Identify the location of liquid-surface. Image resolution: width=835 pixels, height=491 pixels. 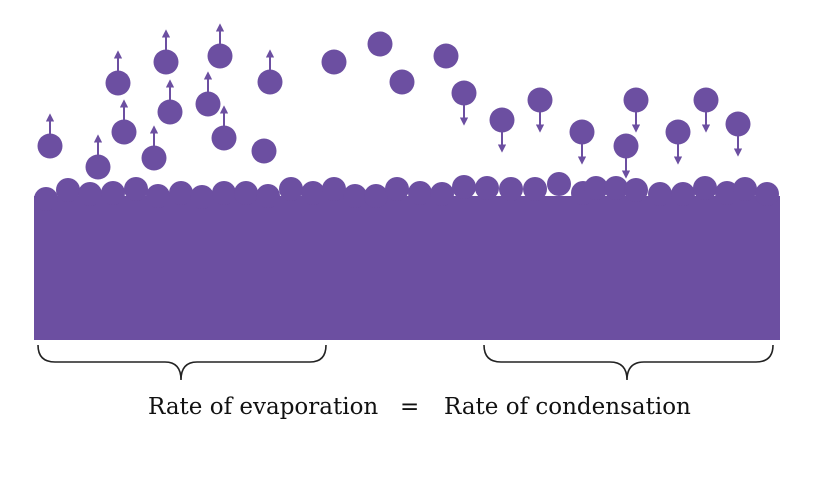
(406, 191).